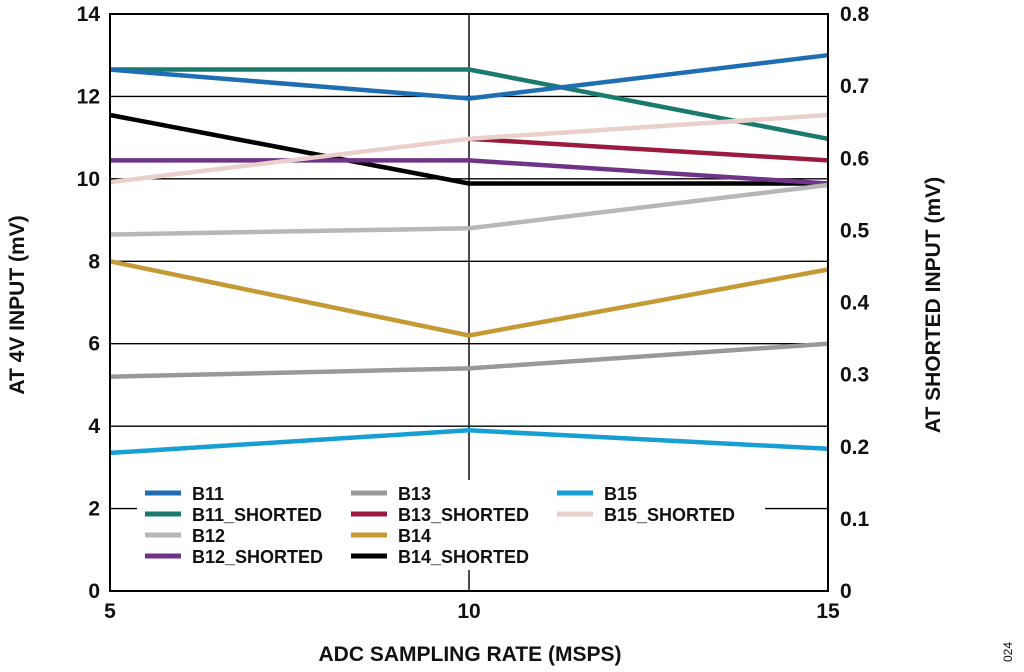 The width and height of the screenshot is (1024, 672). I want to click on y2-tick-label: 0.1, so click(855, 519).